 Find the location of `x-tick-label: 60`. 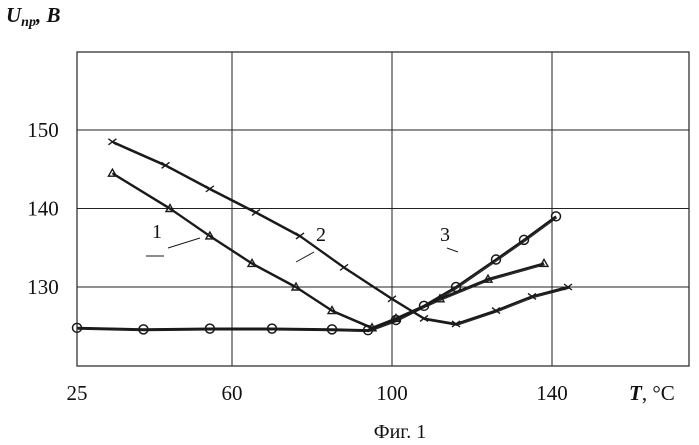

x-tick-label: 60 is located at coordinates (232, 393).